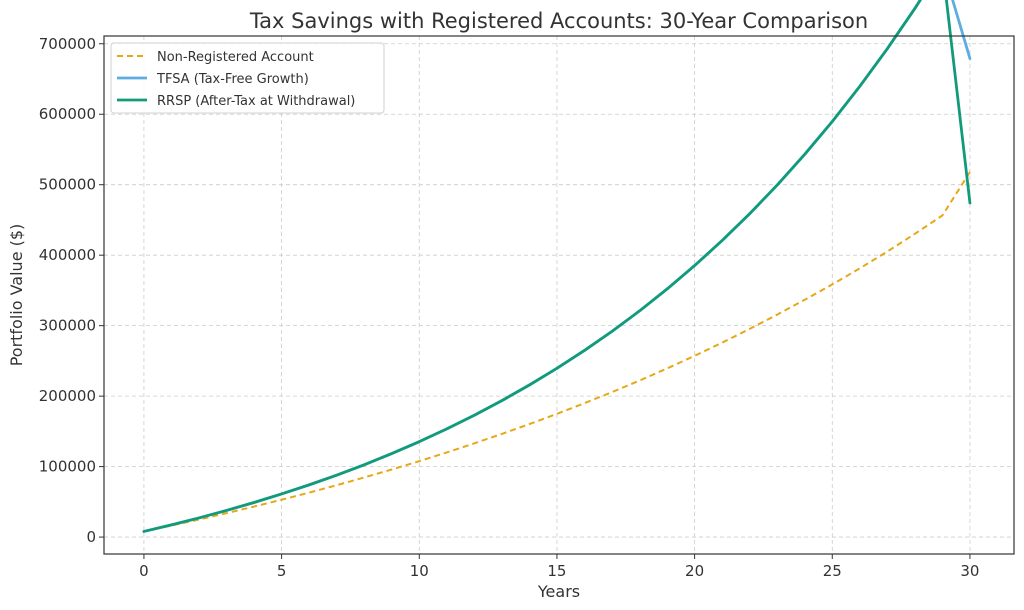  Describe the element at coordinates (67, 114) in the screenshot. I see `y-tick-label: 600000` at that location.